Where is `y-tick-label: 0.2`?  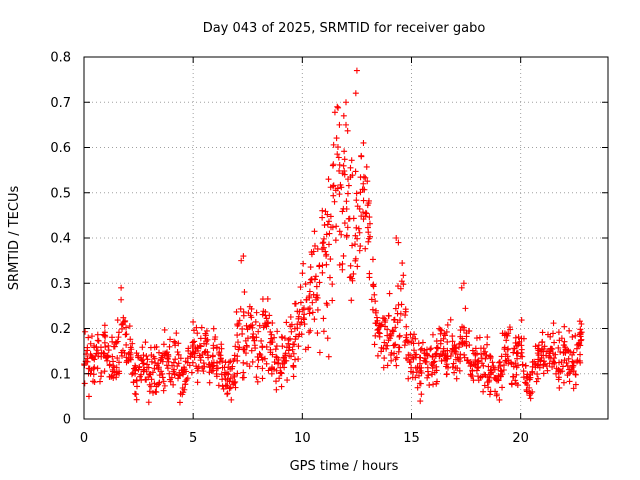
y-tick-label: 0.2 is located at coordinates (60, 329).